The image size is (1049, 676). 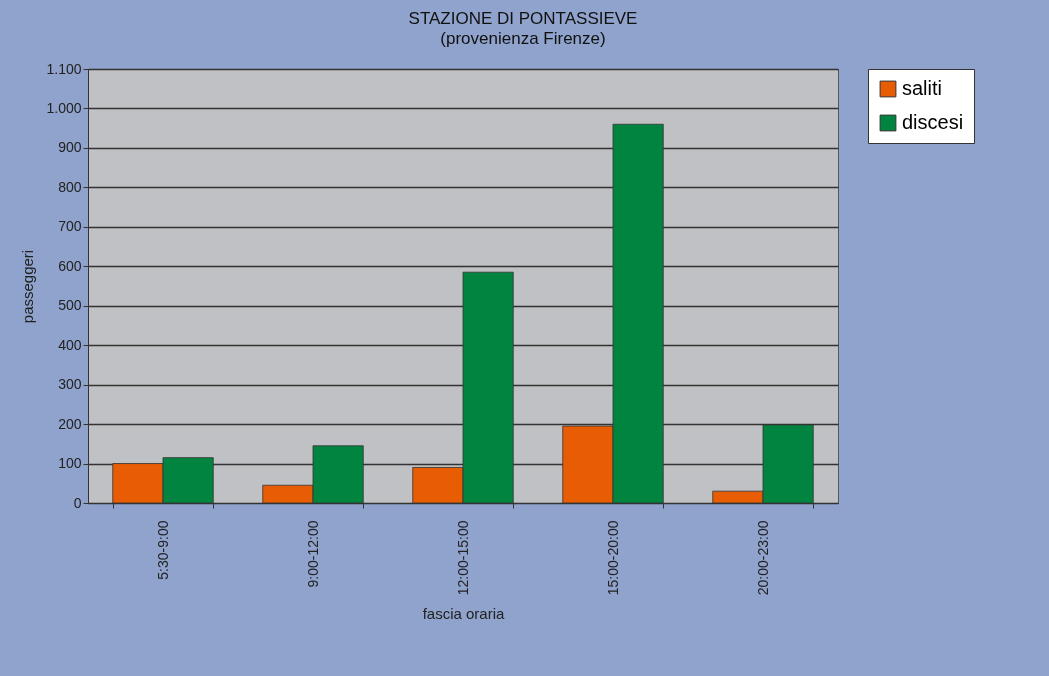 I want to click on x-tick-label: 15:00-20:00, so click(x=612, y=558).